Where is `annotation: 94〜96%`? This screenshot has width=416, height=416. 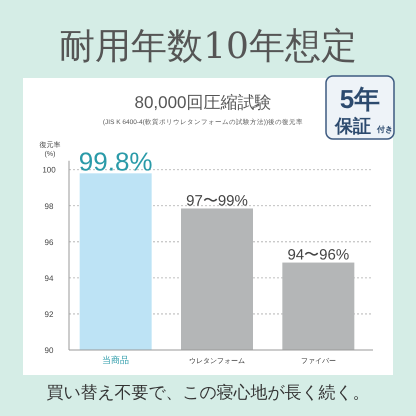 annotation: 94〜96% is located at coordinates (318, 255).